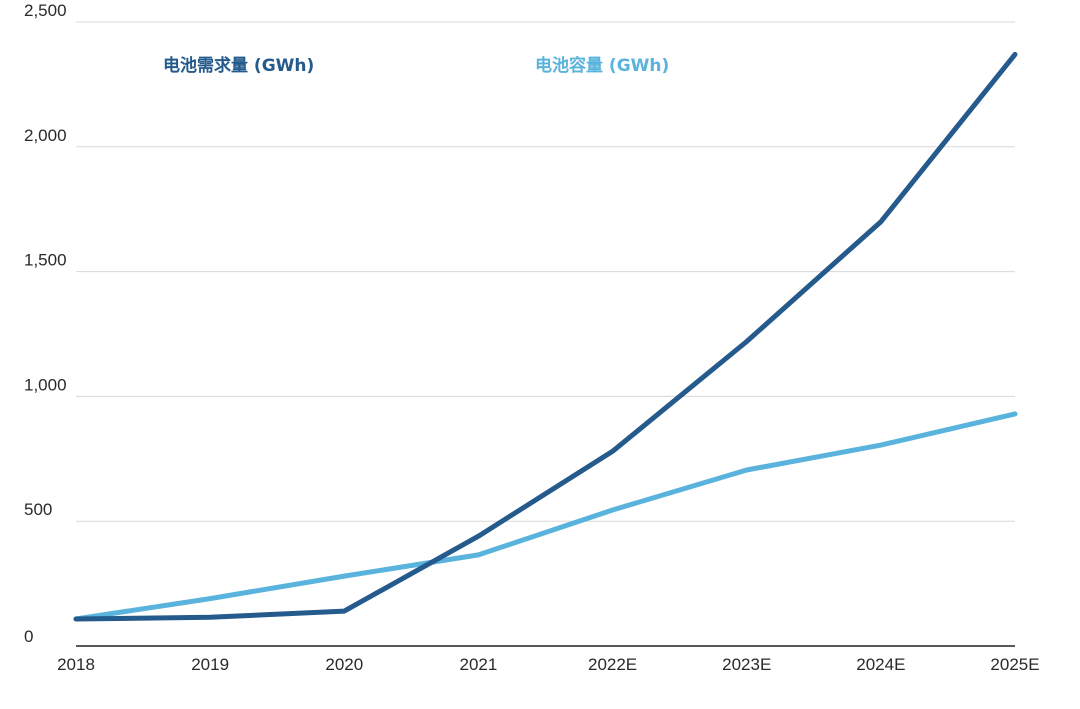  I want to click on x-tick-label: 2023E, so click(746, 664).